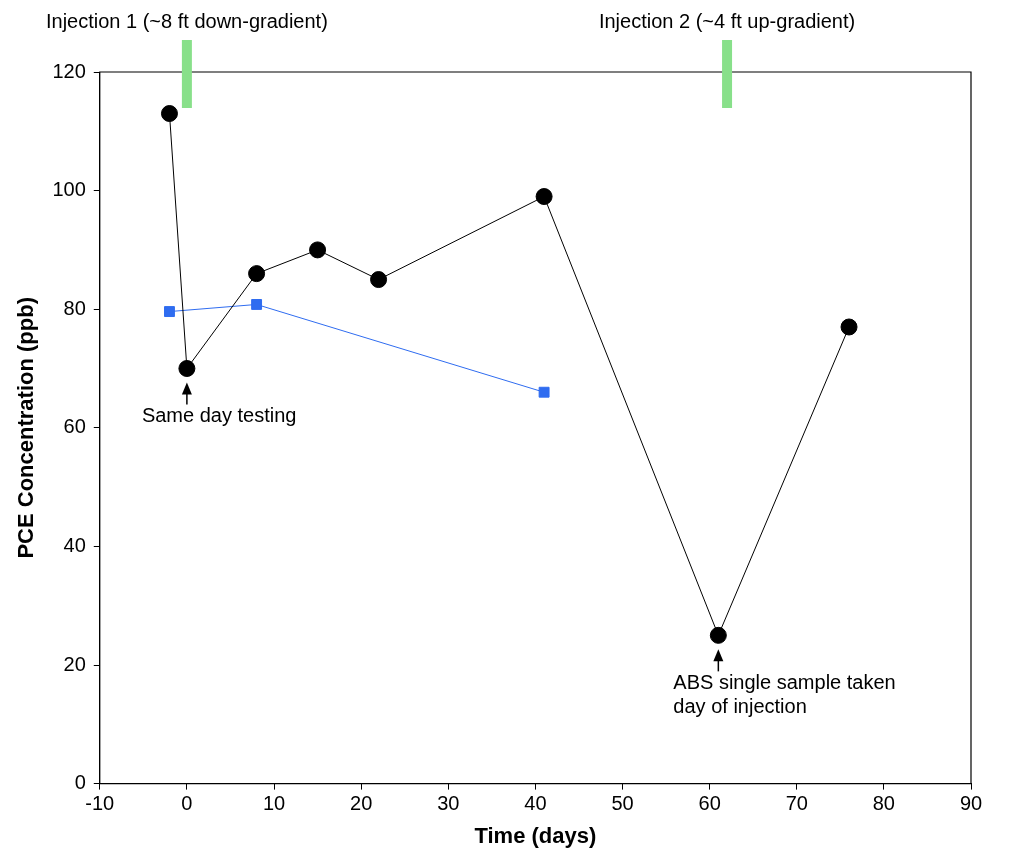 The image size is (1027, 858). Describe the element at coordinates (622, 803) in the screenshot. I see `x-tick-label: 50` at that location.